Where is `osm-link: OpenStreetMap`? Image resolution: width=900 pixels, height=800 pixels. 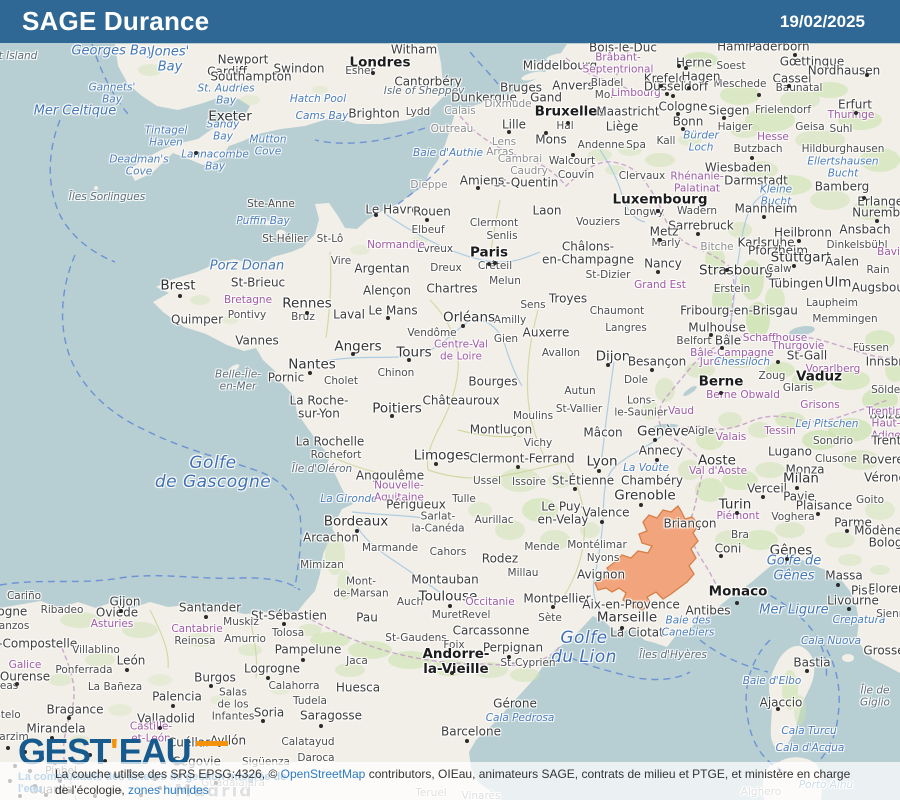 osm-link: OpenStreetMap is located at coordinates (323, 773).